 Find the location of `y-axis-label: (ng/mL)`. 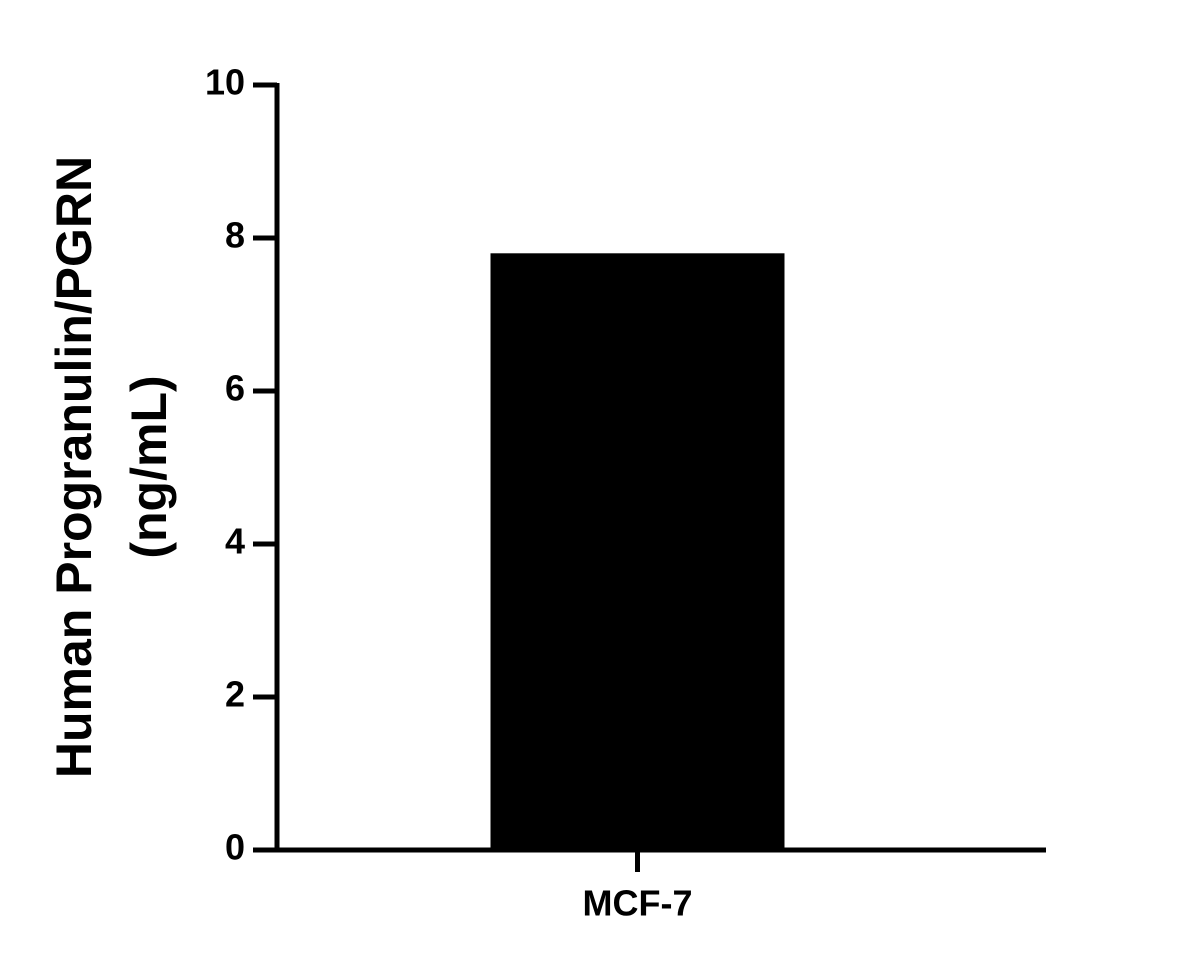

y-axis-label: (ng/mL) is located at coordinates (149, 466).